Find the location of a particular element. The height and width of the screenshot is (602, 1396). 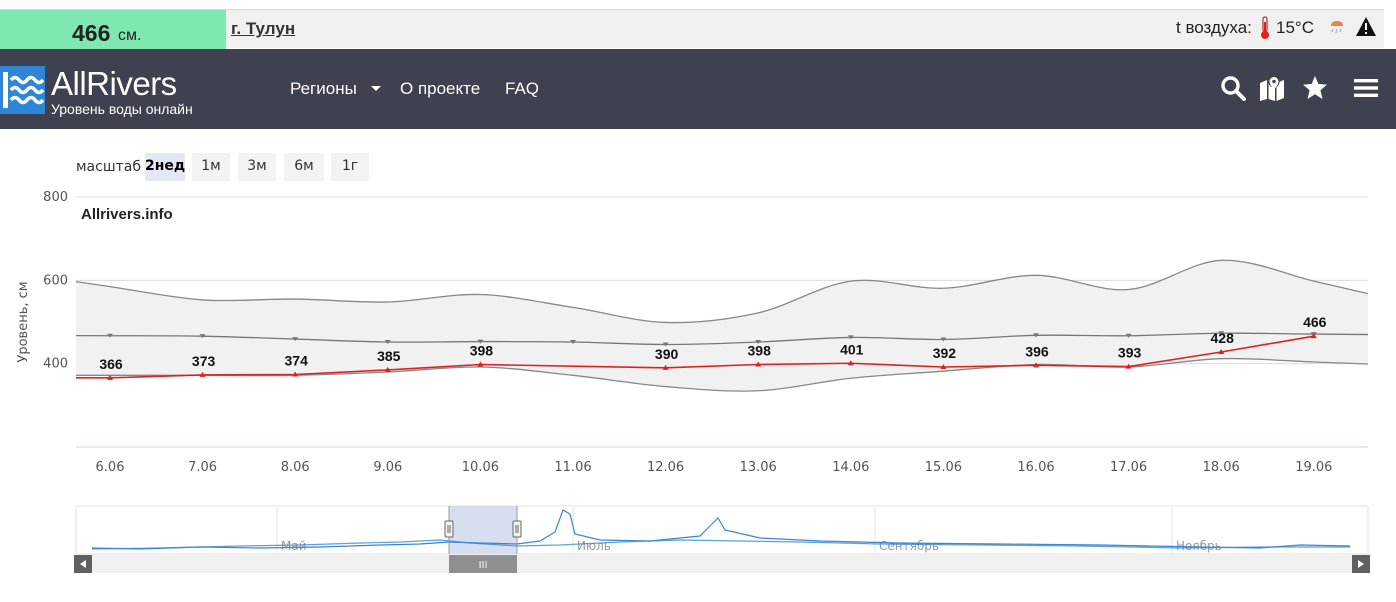

nav-regions: Регионы is located at coordinates (323, 88).